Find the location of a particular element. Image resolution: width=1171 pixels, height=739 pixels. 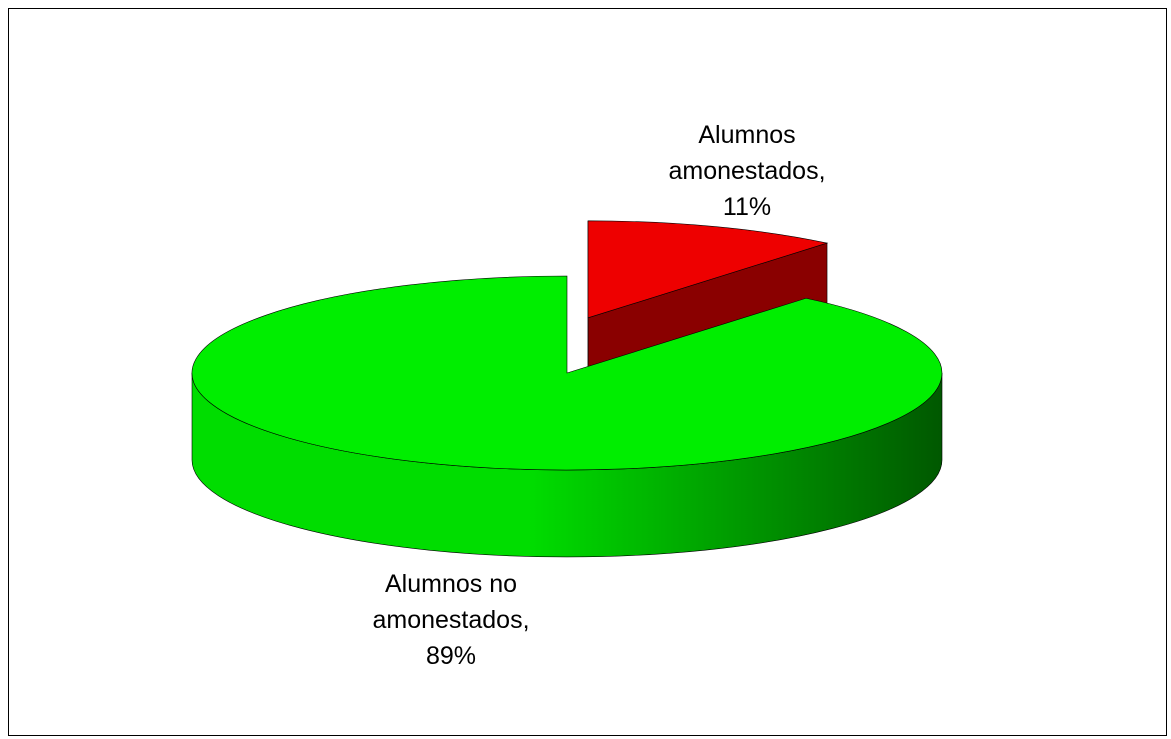

data-label-amonestados-category: Alumnos is located at coordinates (747, 135).